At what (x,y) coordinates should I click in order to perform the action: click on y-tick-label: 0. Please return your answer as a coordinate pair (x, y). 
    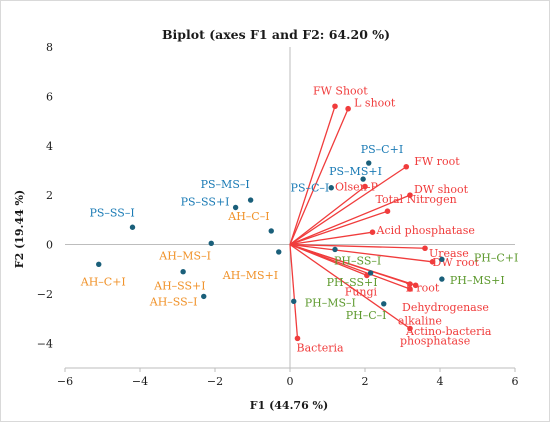
    Looking at the image, I should click on (49, 245).